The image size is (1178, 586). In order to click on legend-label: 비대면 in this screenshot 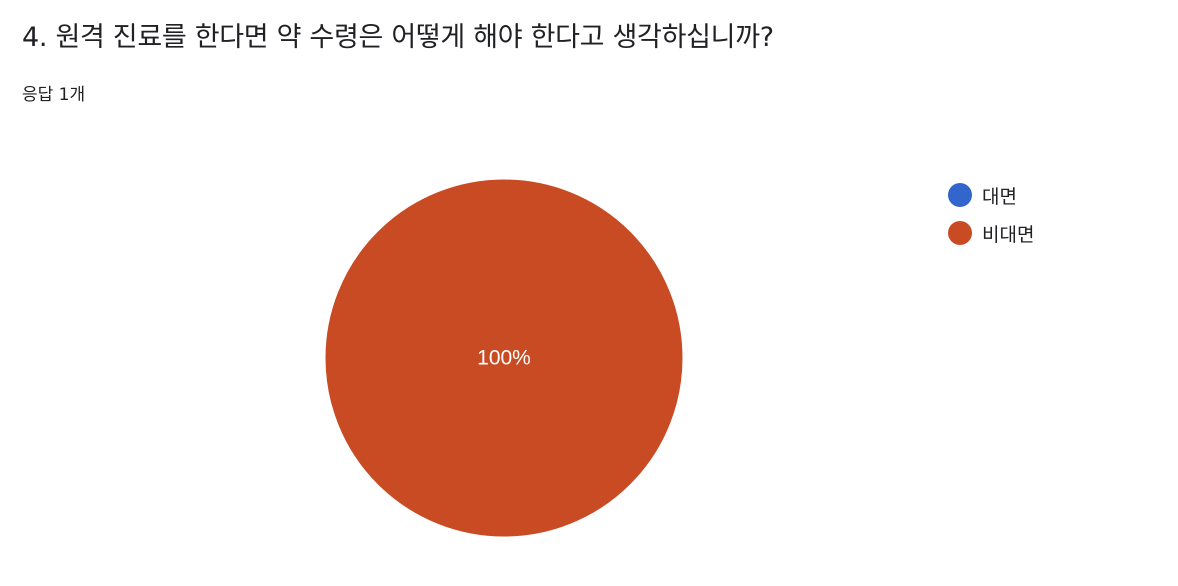, I will do `click(1008, 234)`.